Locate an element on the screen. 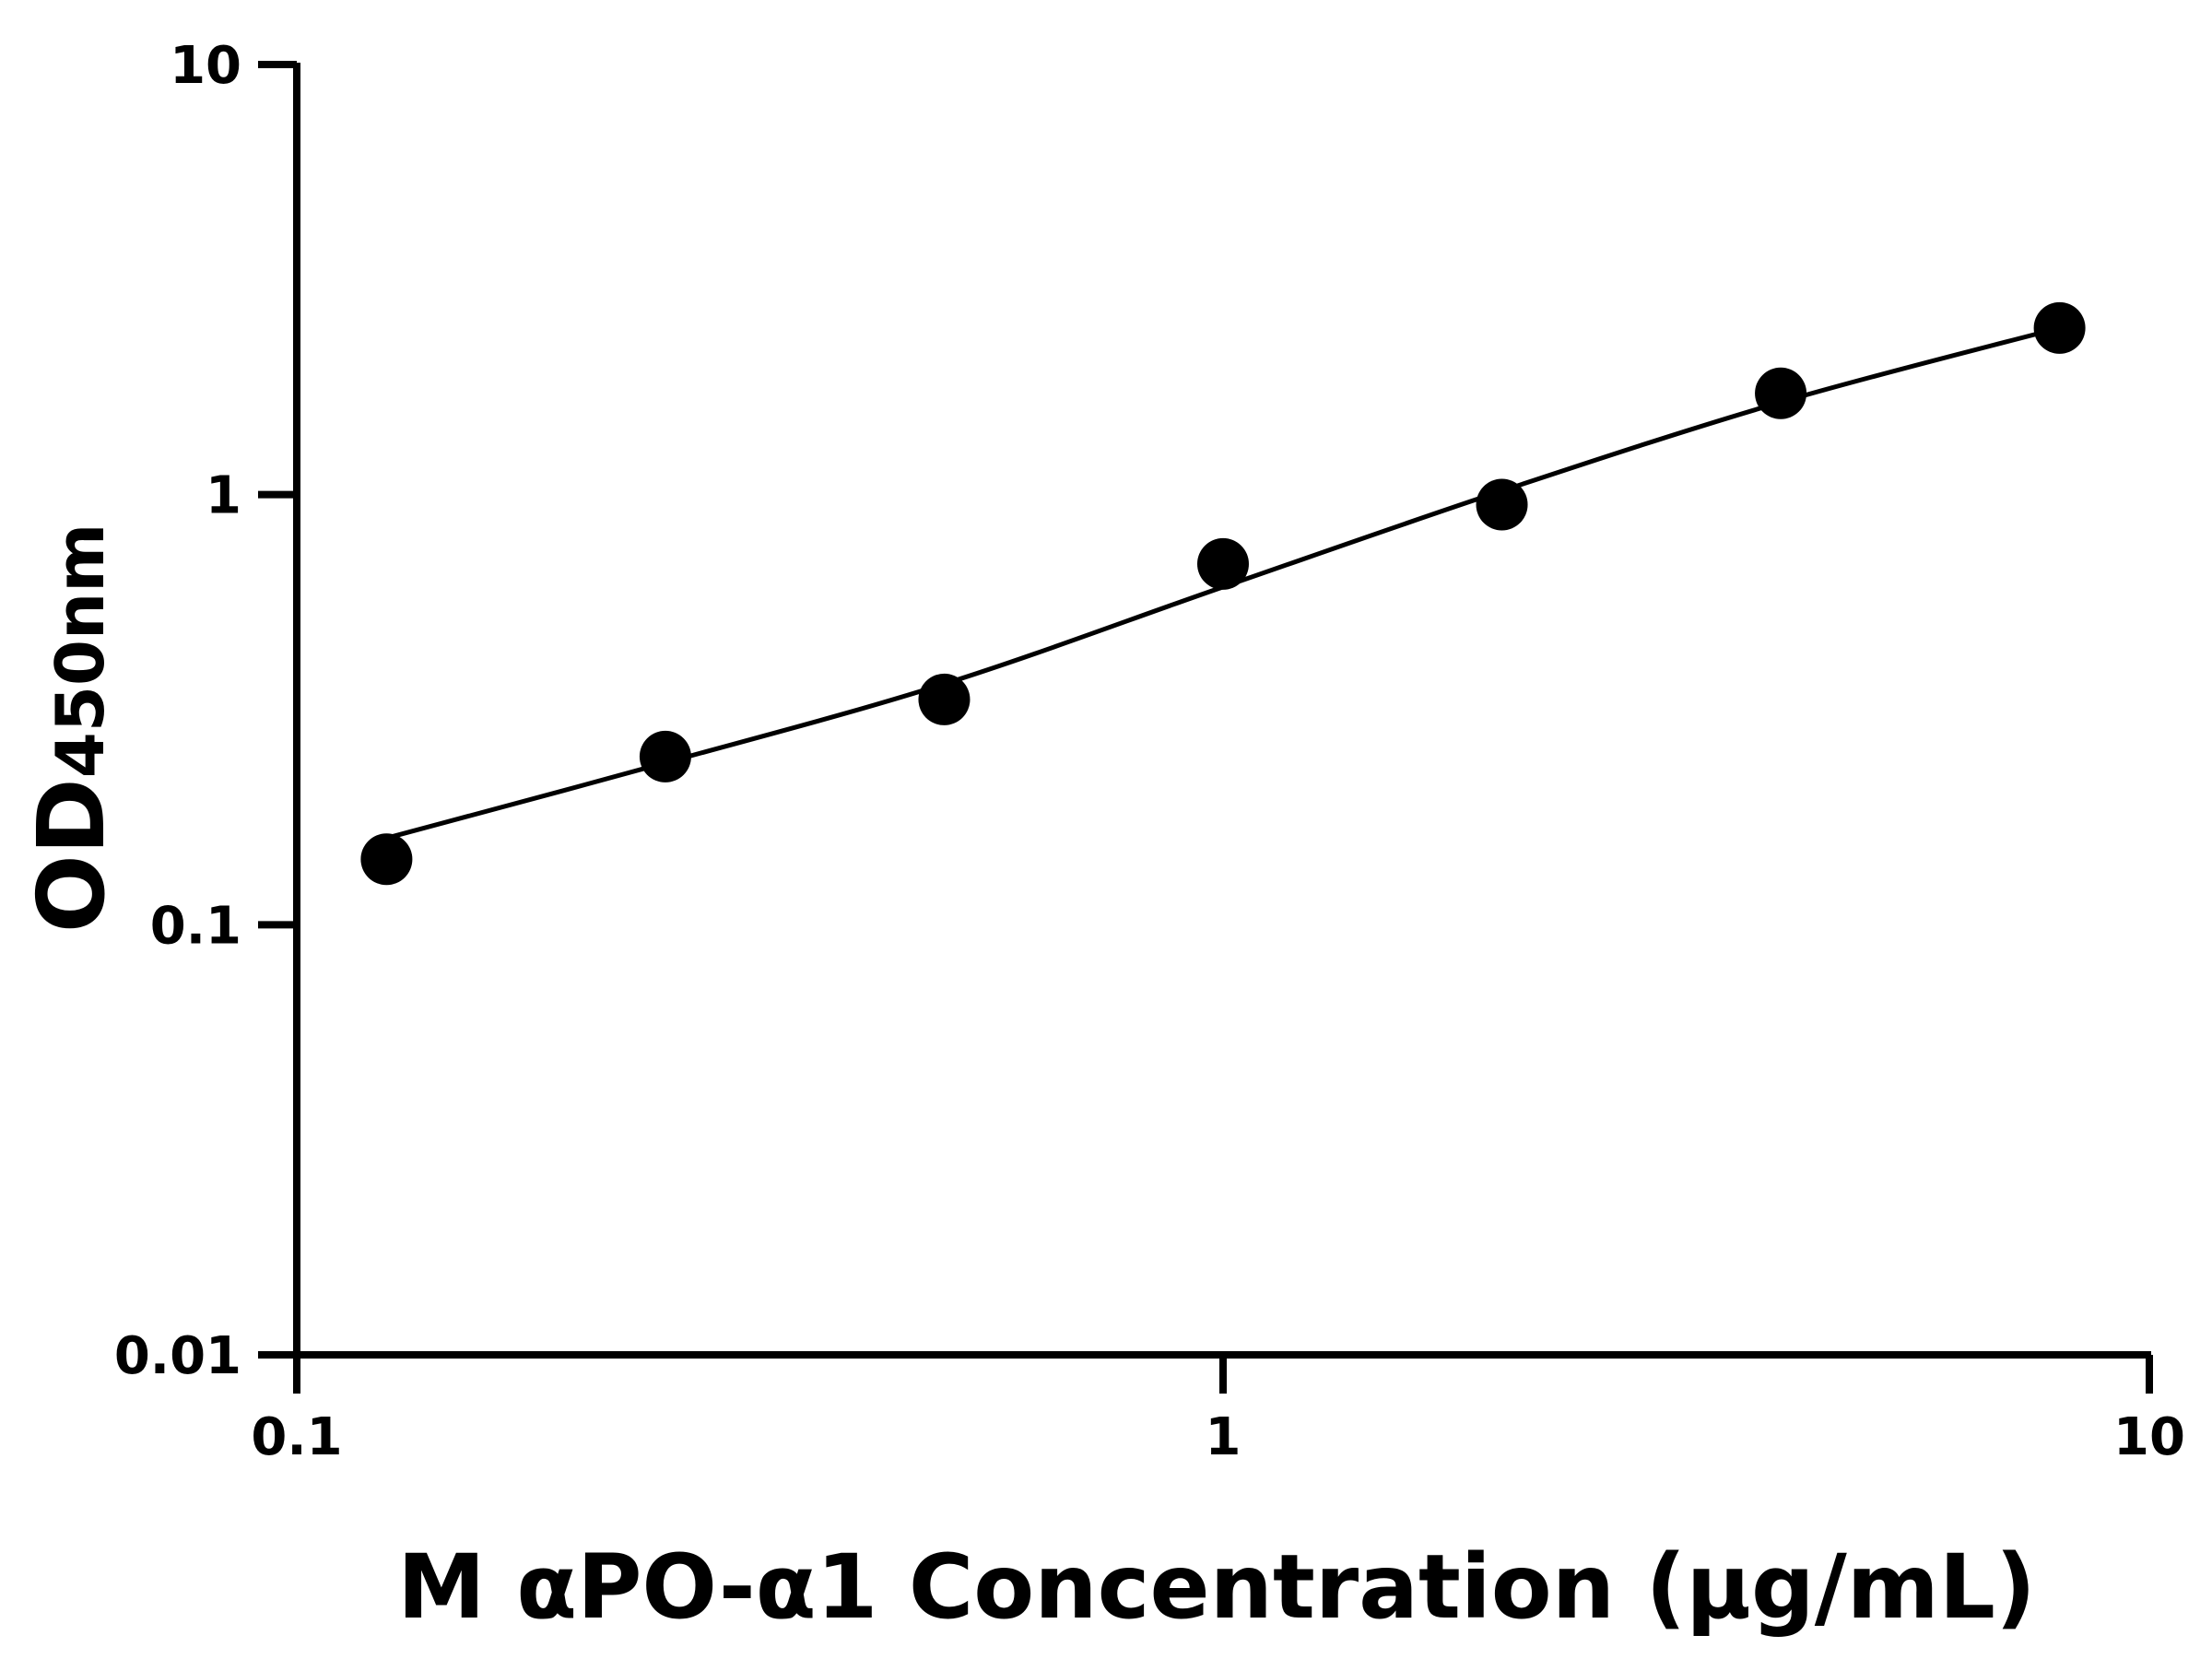  y-axis-label-sub: 450nm is located at coordinates (80, 651).